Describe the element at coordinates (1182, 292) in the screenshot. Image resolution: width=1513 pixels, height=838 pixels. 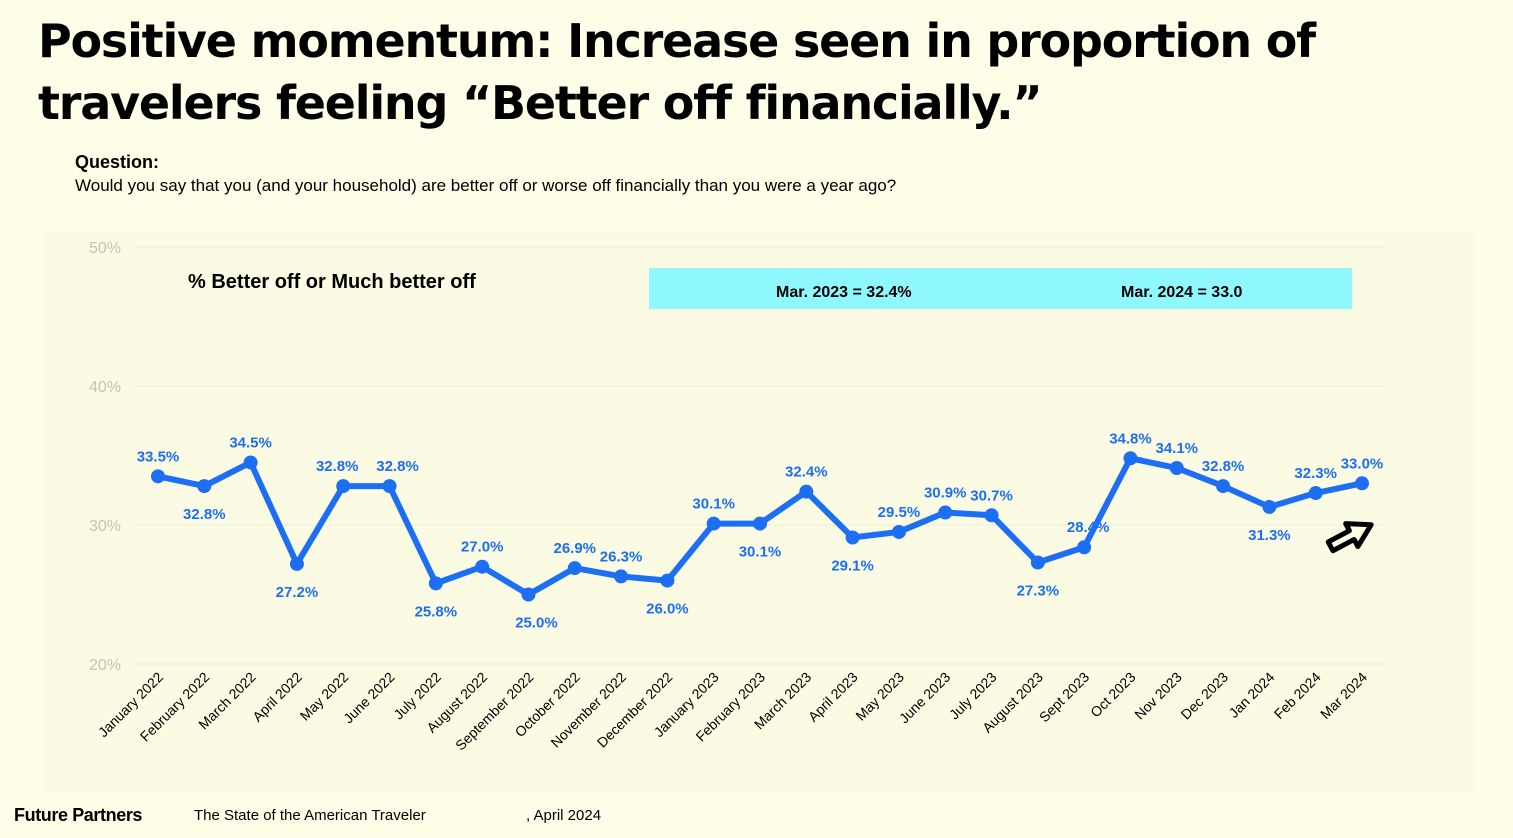
I see `comparison-mar-2024: Mar. 2024 = 33.0` at that location.